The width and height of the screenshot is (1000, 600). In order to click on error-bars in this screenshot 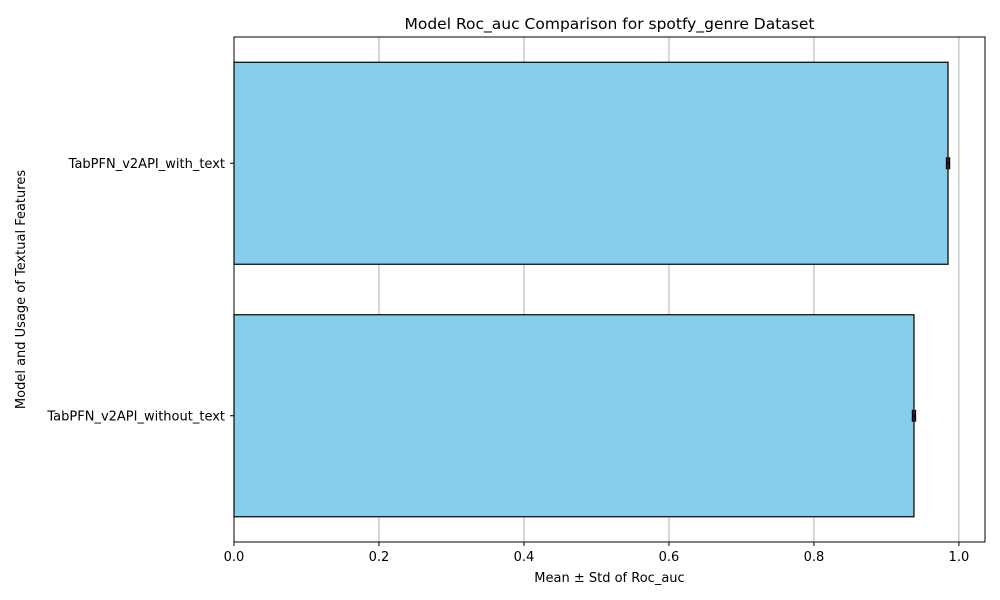, I will do `click(931, 289)`.